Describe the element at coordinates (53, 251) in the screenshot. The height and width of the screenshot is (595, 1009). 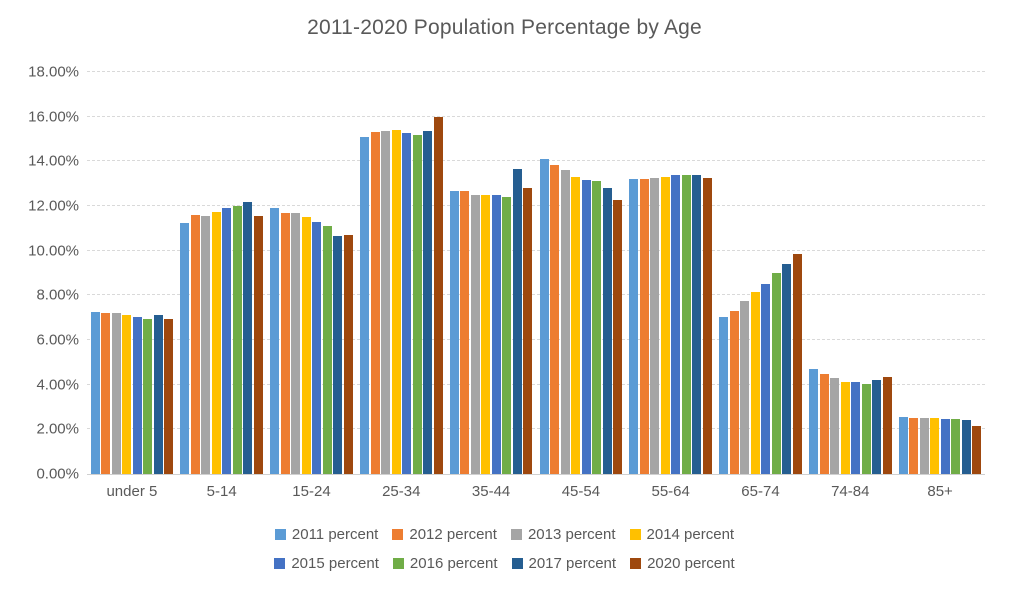
I see `y-tick-label: 10.00%` at that location.